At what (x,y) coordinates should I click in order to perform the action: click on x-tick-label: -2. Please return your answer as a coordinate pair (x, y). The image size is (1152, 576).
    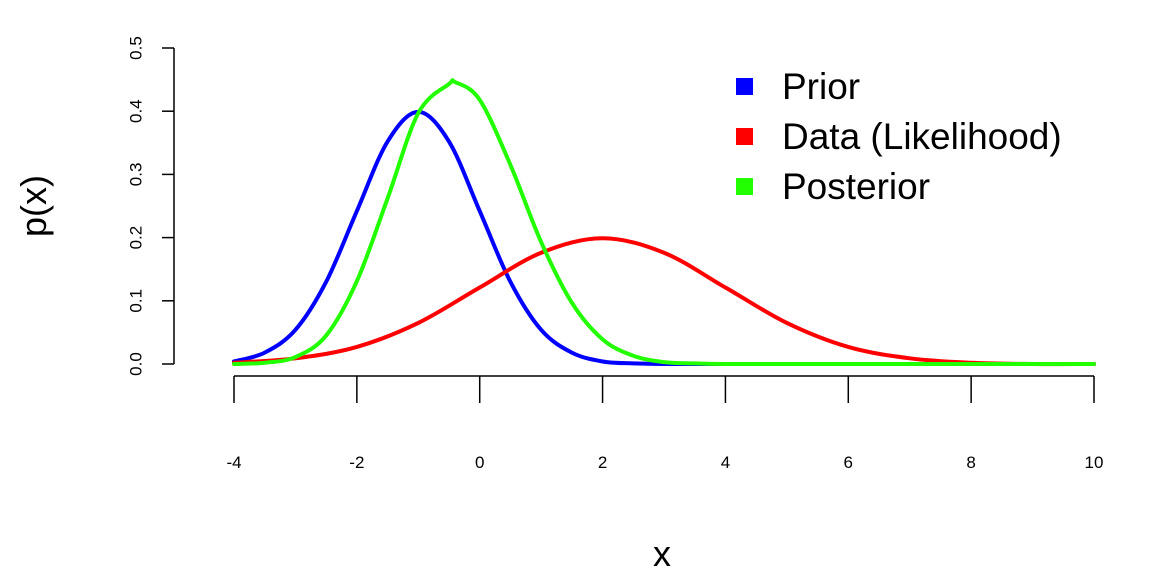
    Looking at the image, I should click on (356, 462).